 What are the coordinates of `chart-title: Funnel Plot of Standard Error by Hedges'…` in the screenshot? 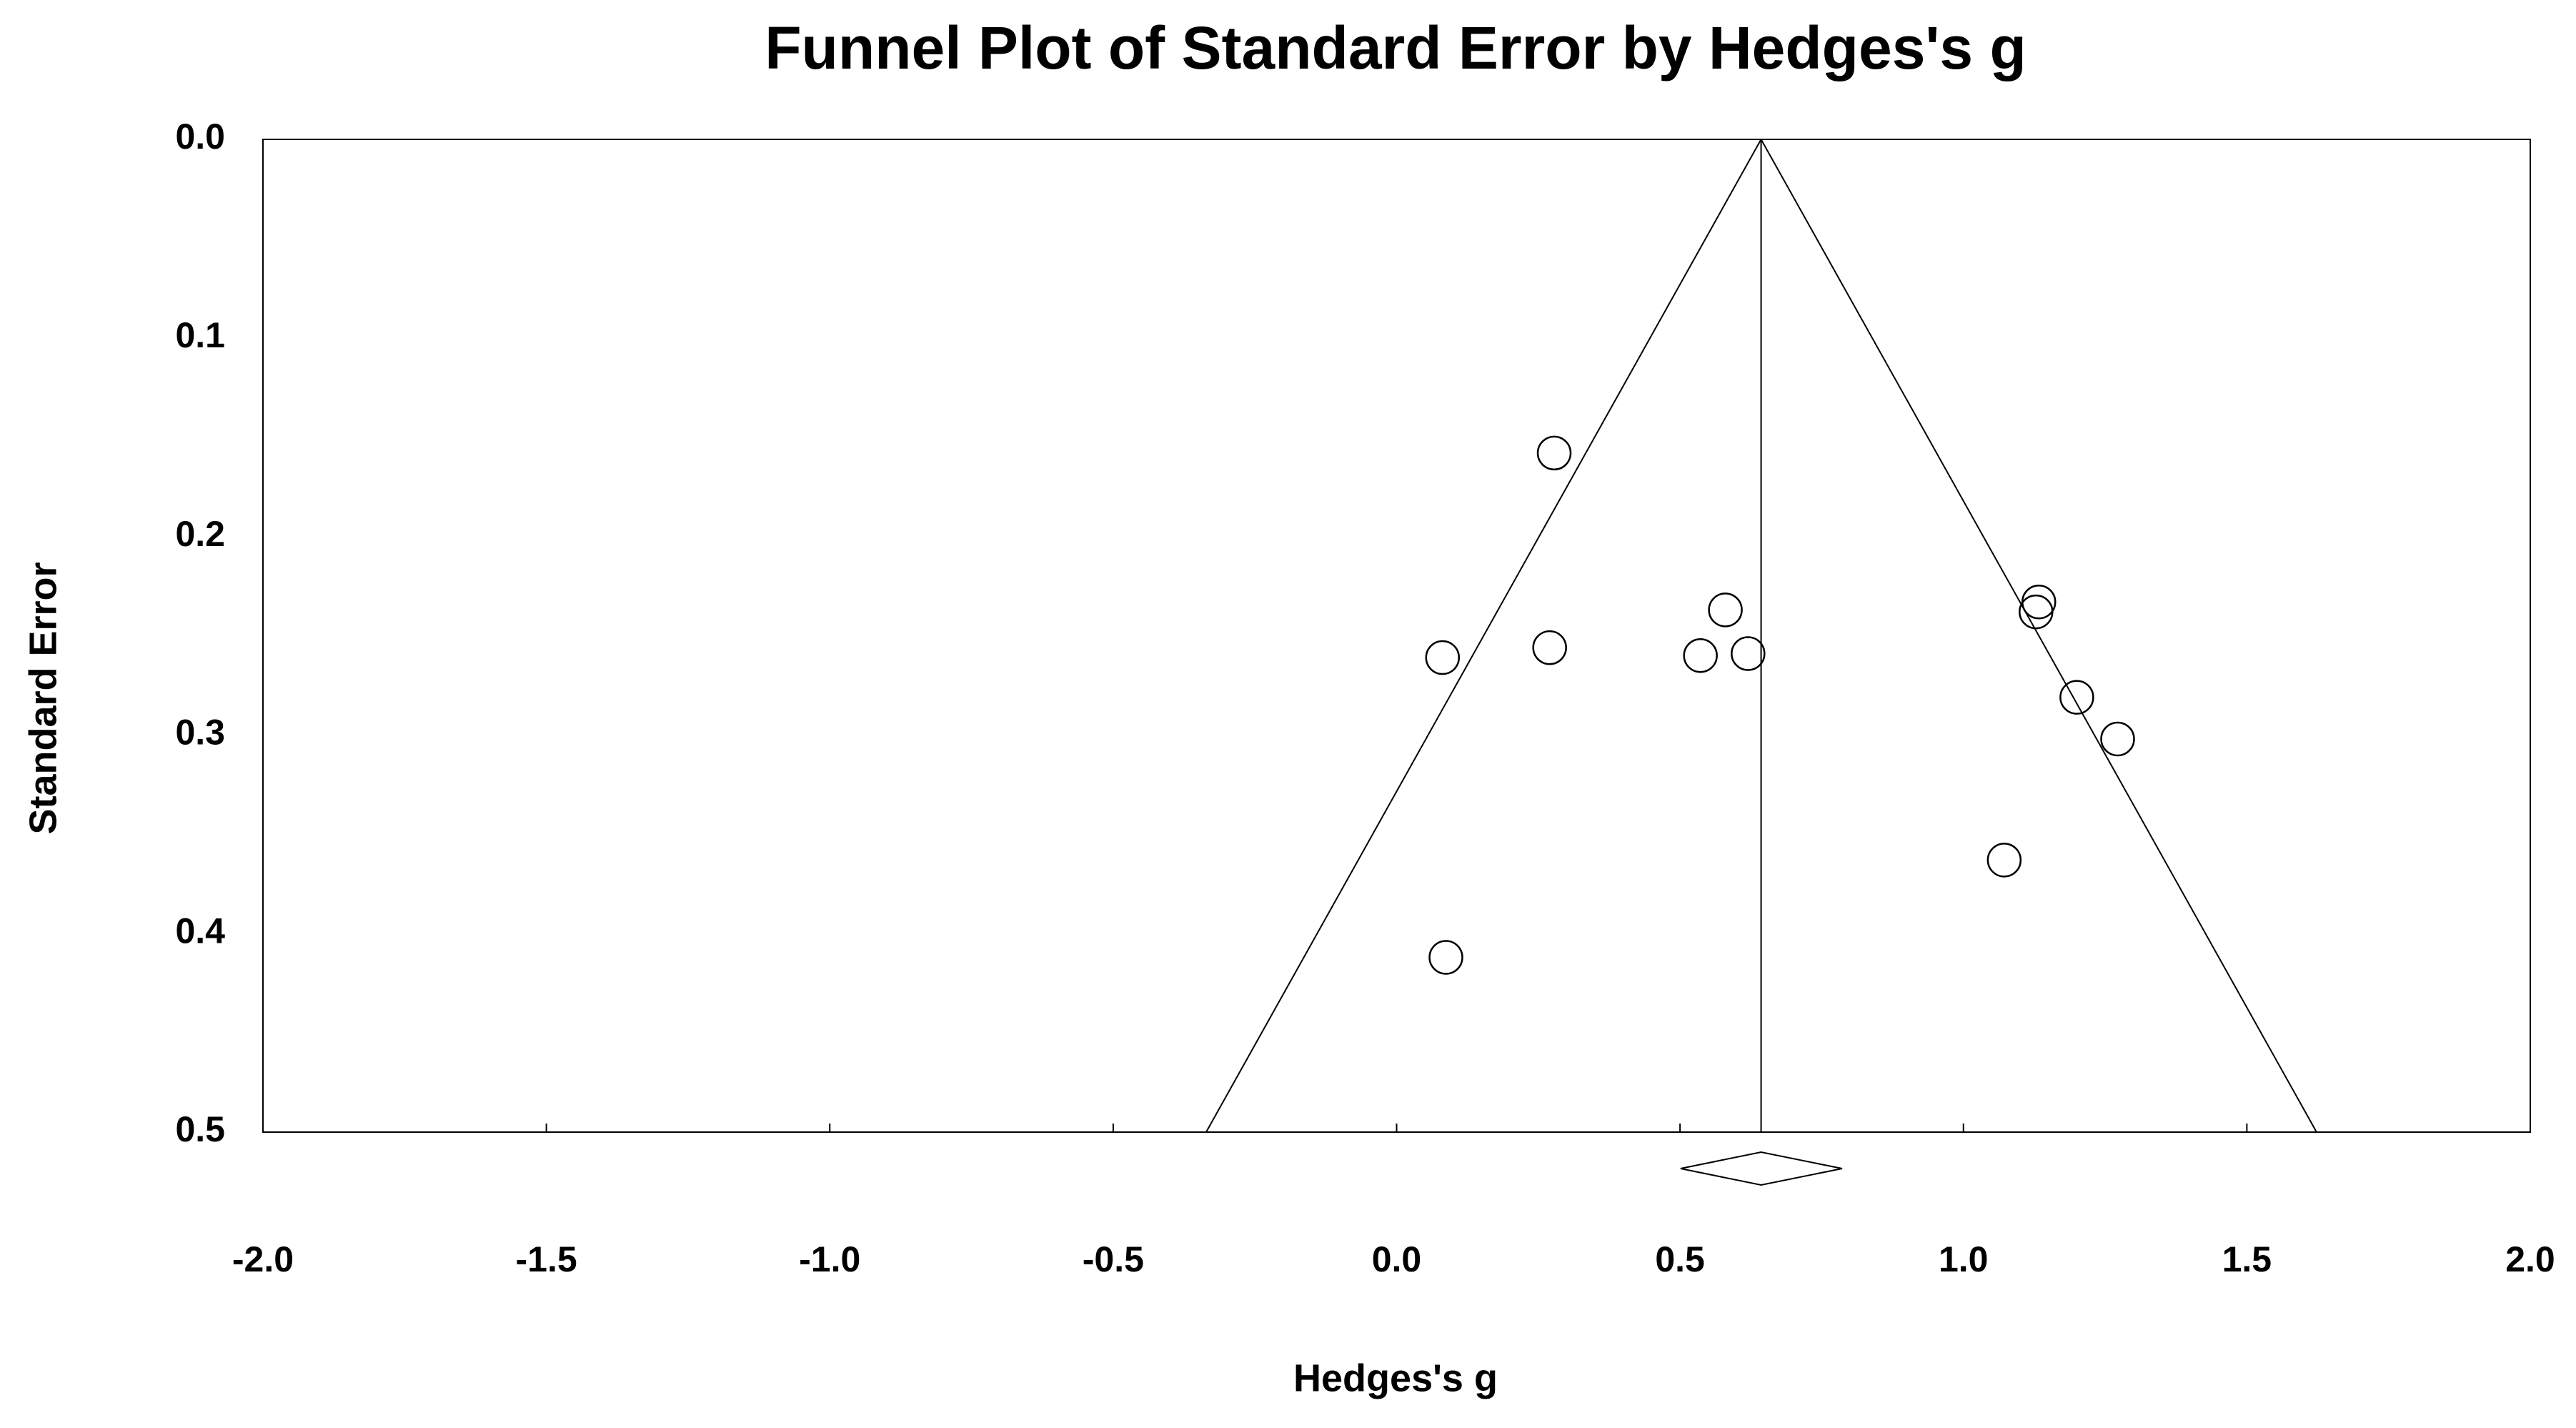 It's located at (1396, 47).